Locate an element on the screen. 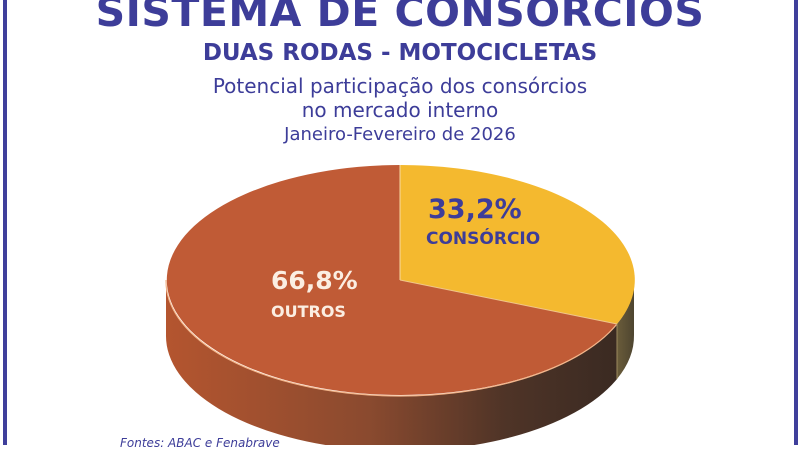 The height and width of the screenshot is (450, 800). chart-description-line2: no mercado interno is located at coordinates (400, 110).